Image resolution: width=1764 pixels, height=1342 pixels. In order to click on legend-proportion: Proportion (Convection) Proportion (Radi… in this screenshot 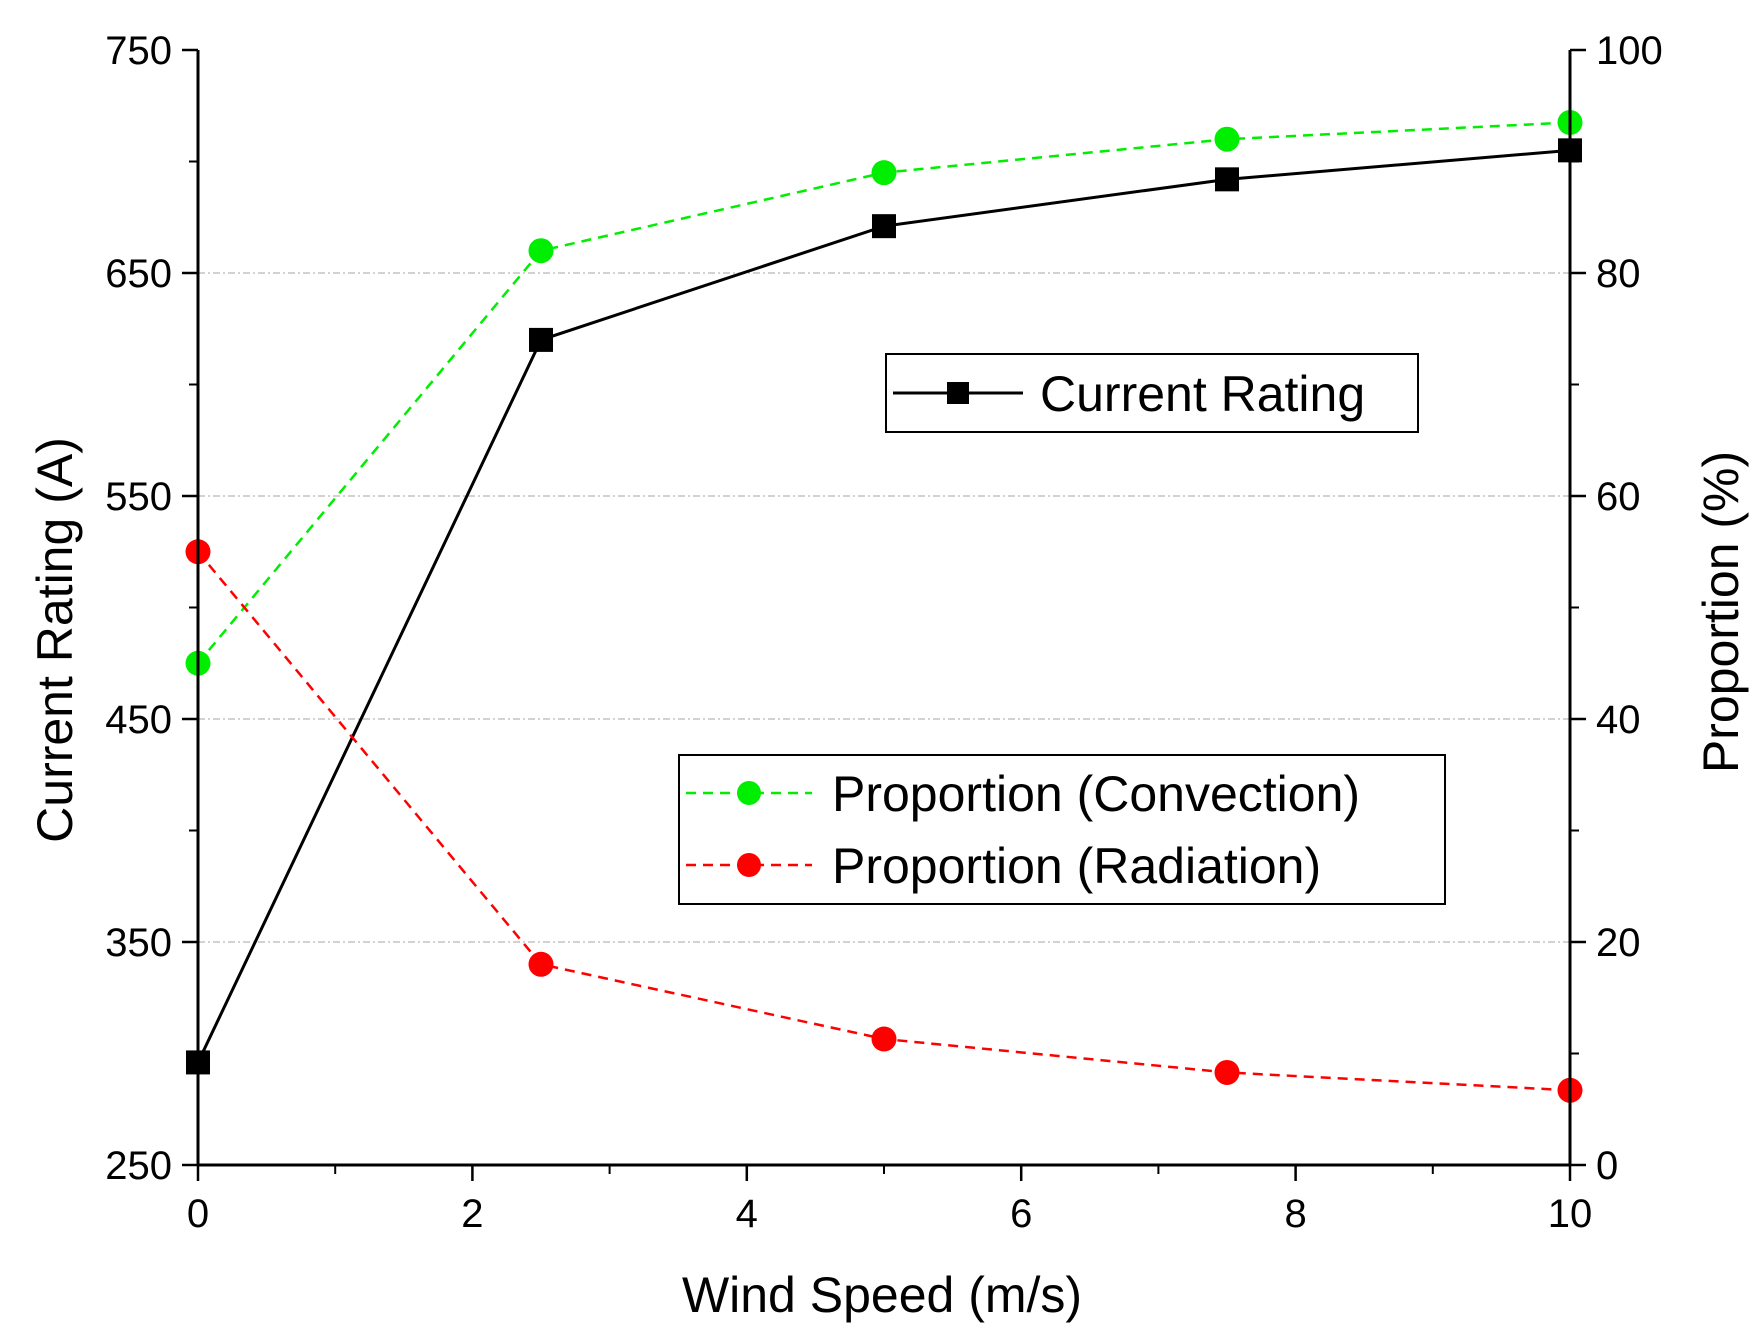, I will do `click(1062, 829)`.